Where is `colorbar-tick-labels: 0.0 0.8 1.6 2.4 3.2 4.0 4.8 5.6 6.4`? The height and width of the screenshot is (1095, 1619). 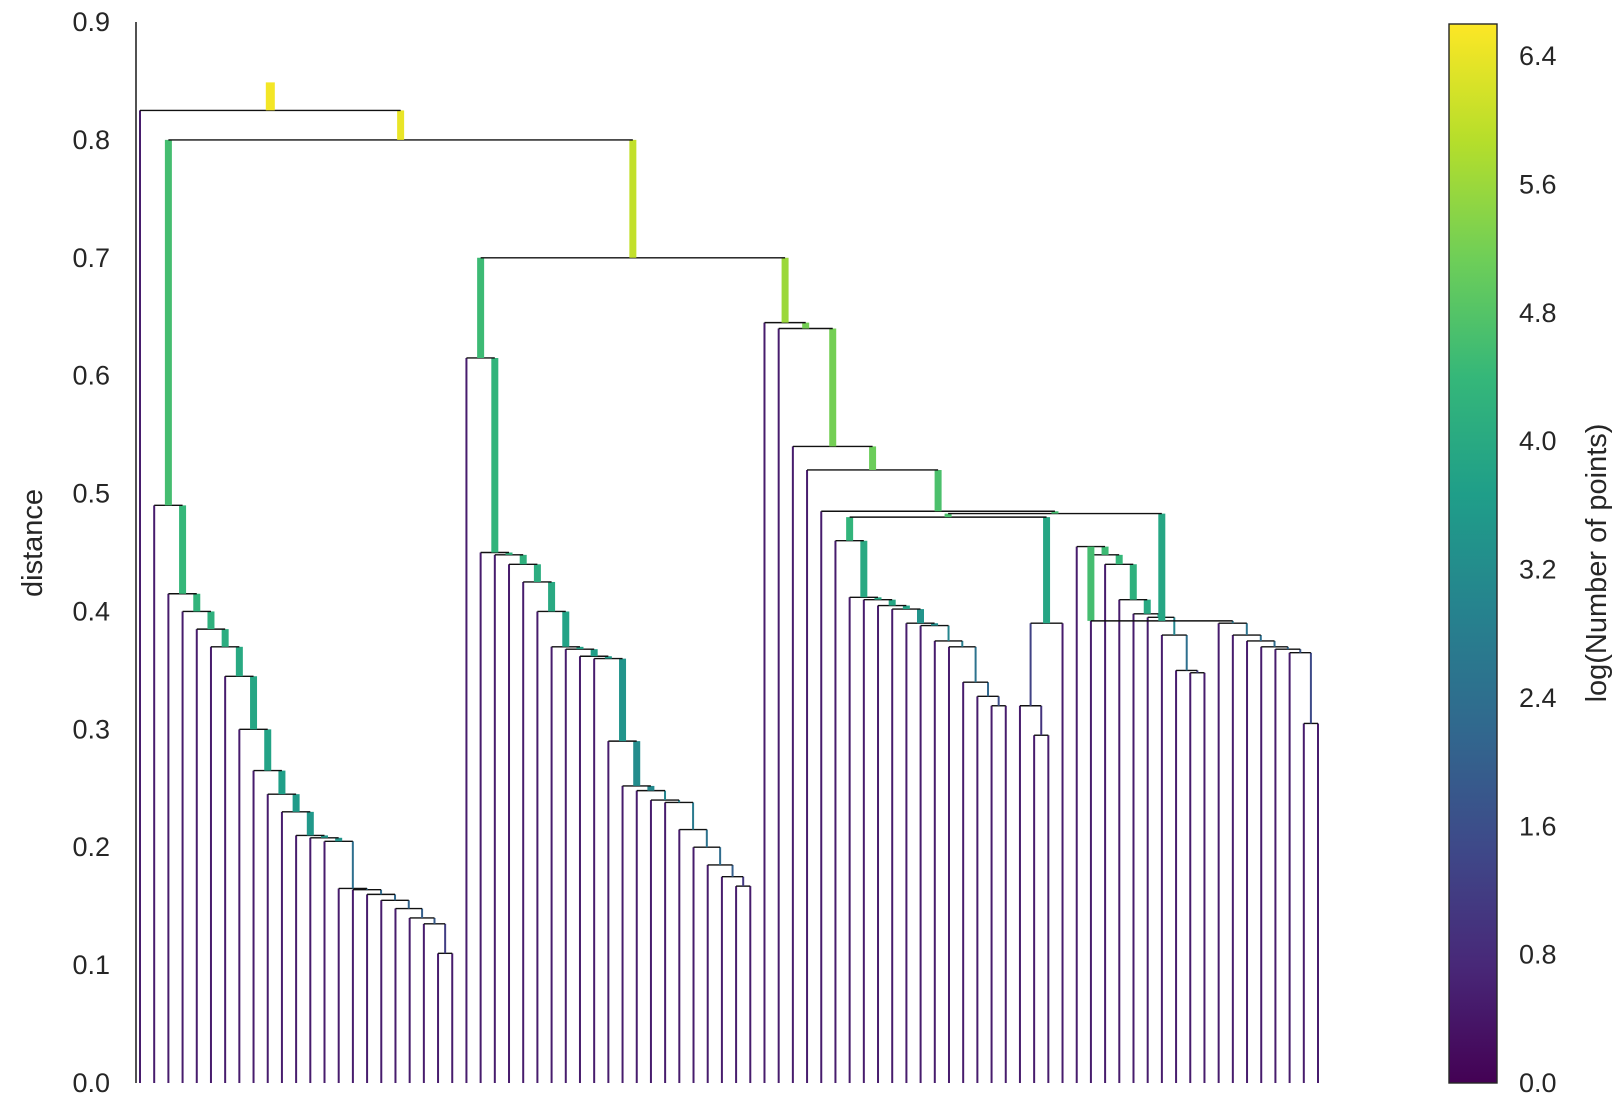 colorbar-tick-labels: 0.0 0.8 1.6 2.4 3.2 4.0 4.8 5.6 6.4 is located at coordinates (1538, 568).